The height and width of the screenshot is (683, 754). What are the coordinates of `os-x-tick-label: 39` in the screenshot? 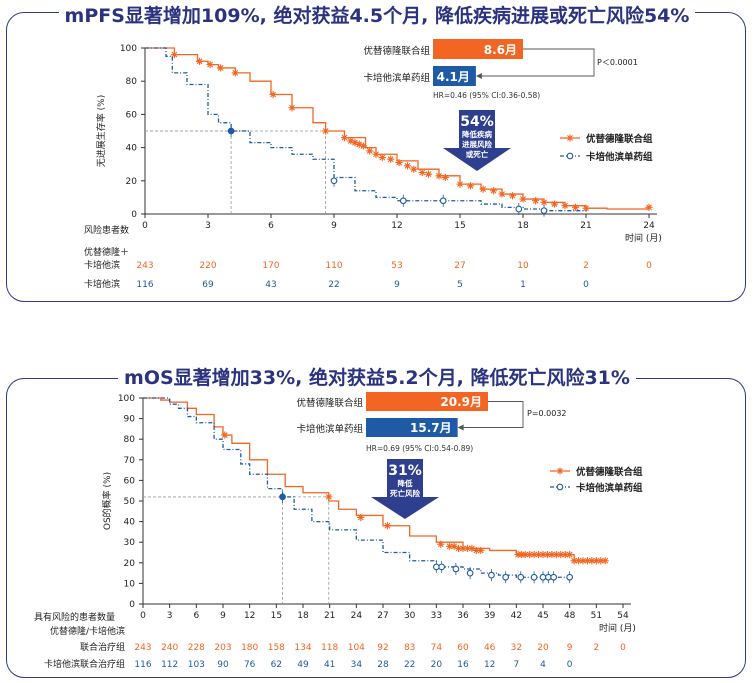 It's located at (490, 616).